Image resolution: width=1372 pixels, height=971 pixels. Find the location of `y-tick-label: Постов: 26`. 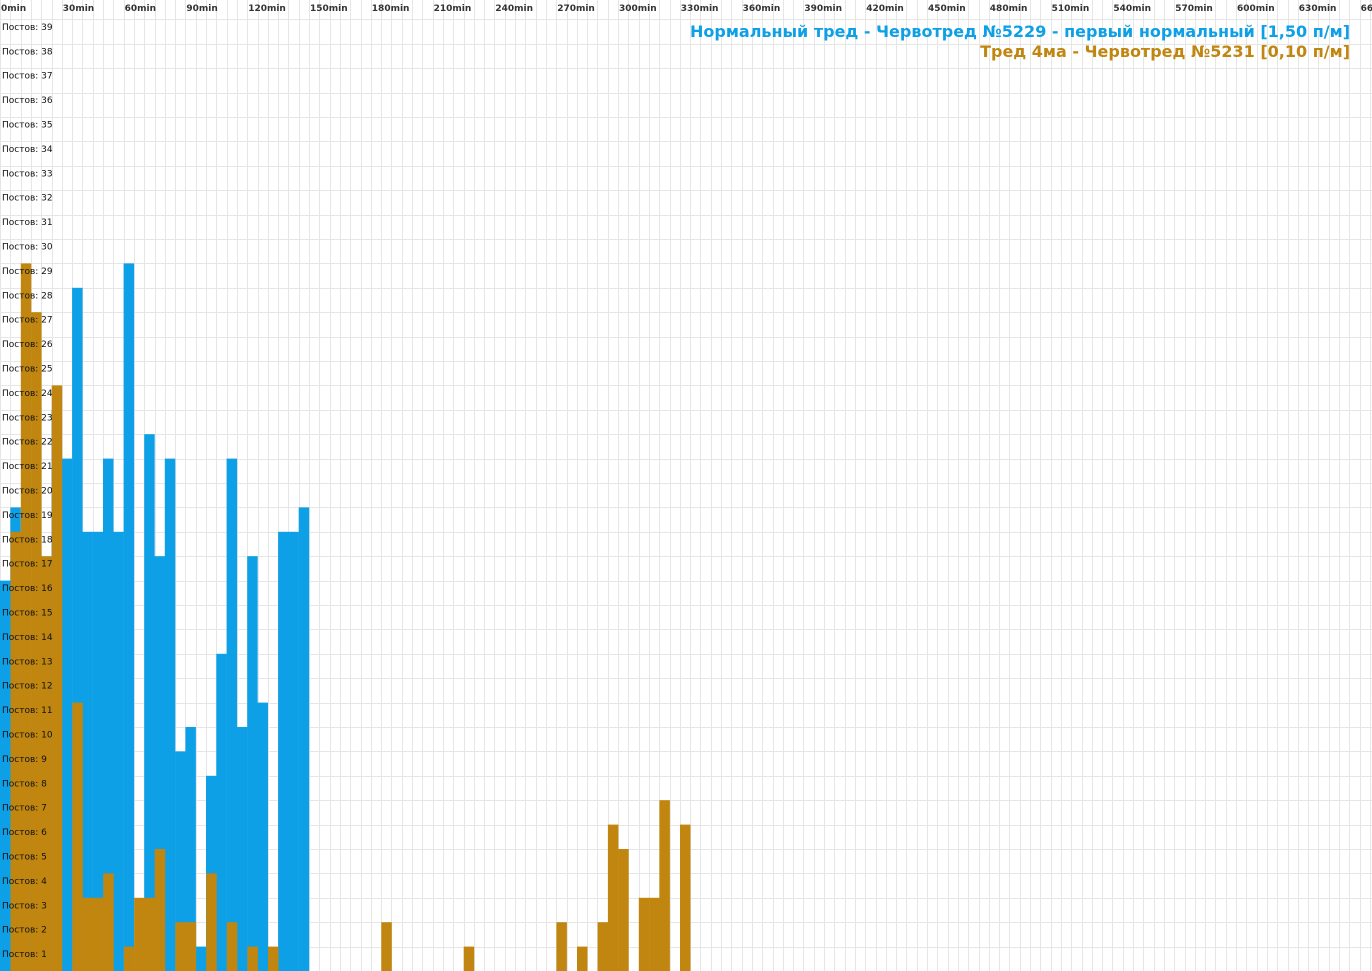

y-tick-label: Постов: 26 is located at coordinates (27, 345).